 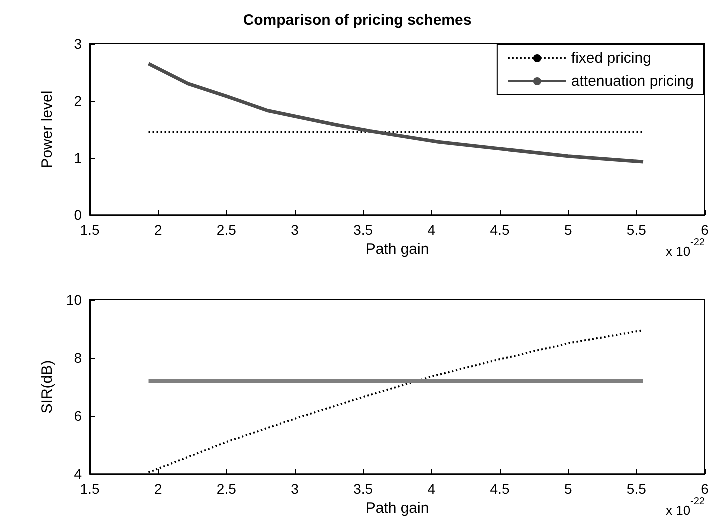 I want to click on chart-title: Comparison of pricing schemes, so click(x=357, y=20).